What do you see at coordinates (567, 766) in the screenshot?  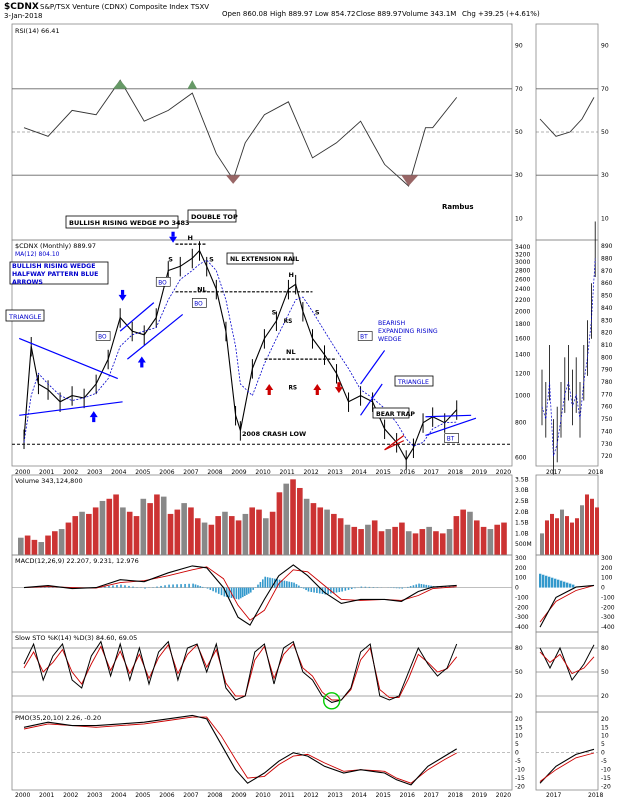 I see `side-pmo-line` at bounding box center [567, 766].